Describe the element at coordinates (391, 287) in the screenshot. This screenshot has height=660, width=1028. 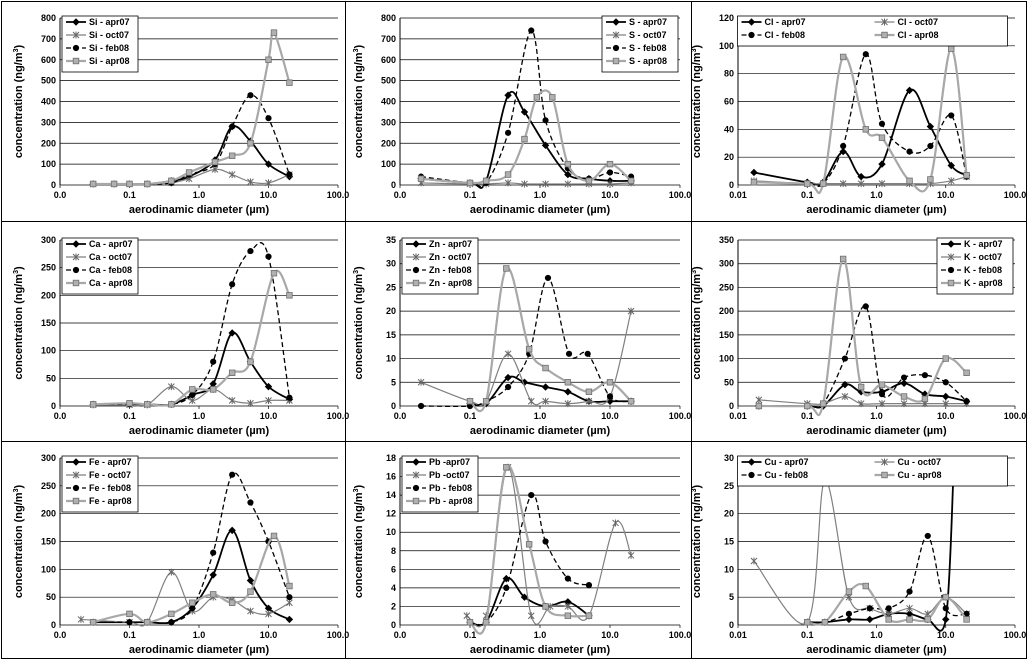
I see `y-tick-label: 25` at that location.